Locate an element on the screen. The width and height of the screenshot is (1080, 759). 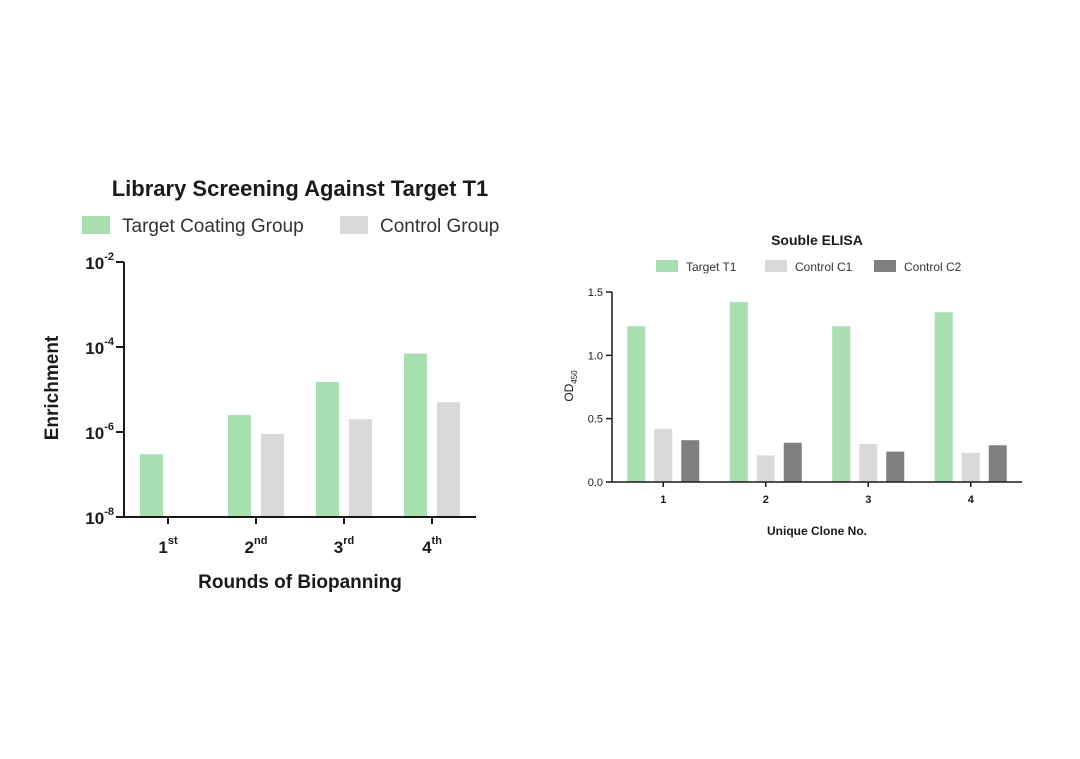
x-tick-label: 4 is located at coordinates (971, 500).